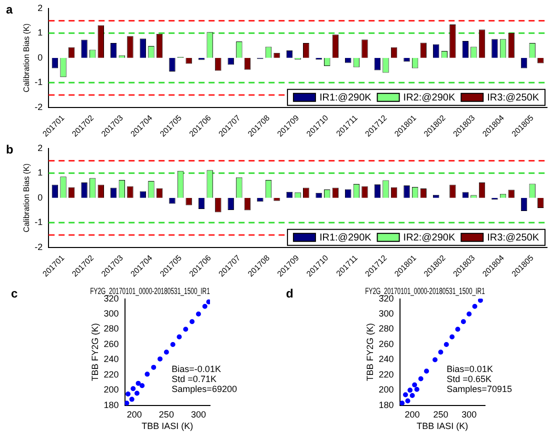  Describe the element at coordinates (479, 389) in the screenshot. I see `annotation: Samples=70915` at that location.